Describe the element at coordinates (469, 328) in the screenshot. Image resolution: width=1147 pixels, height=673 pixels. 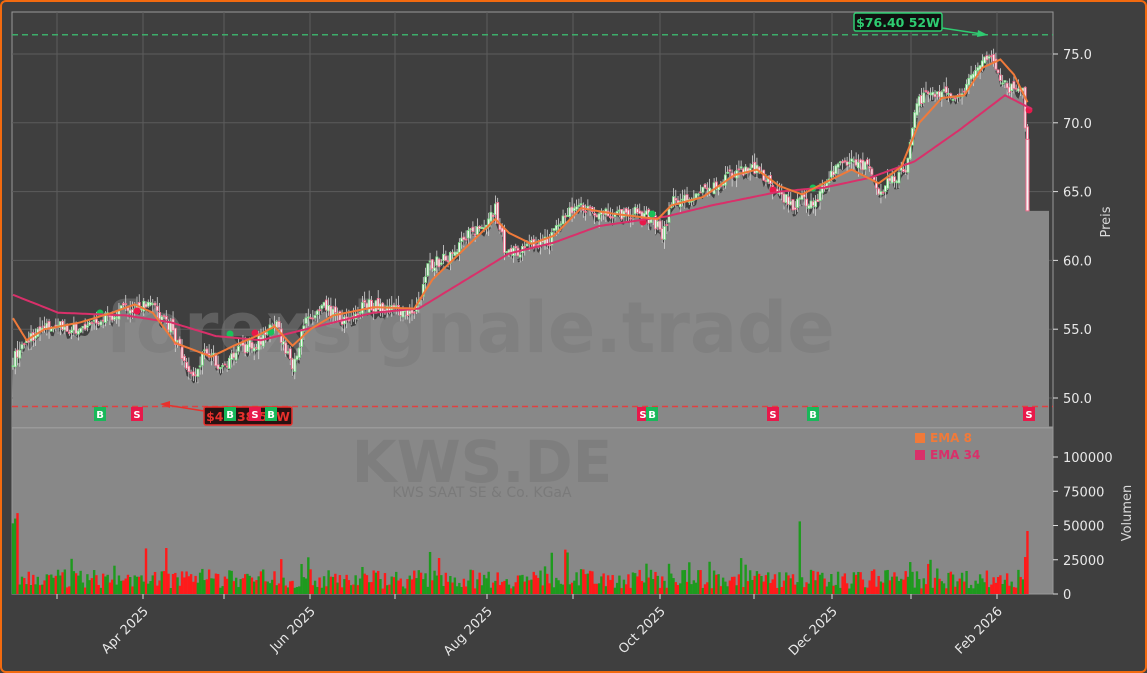
I see `watermark: forexsignale.trade` at that location.